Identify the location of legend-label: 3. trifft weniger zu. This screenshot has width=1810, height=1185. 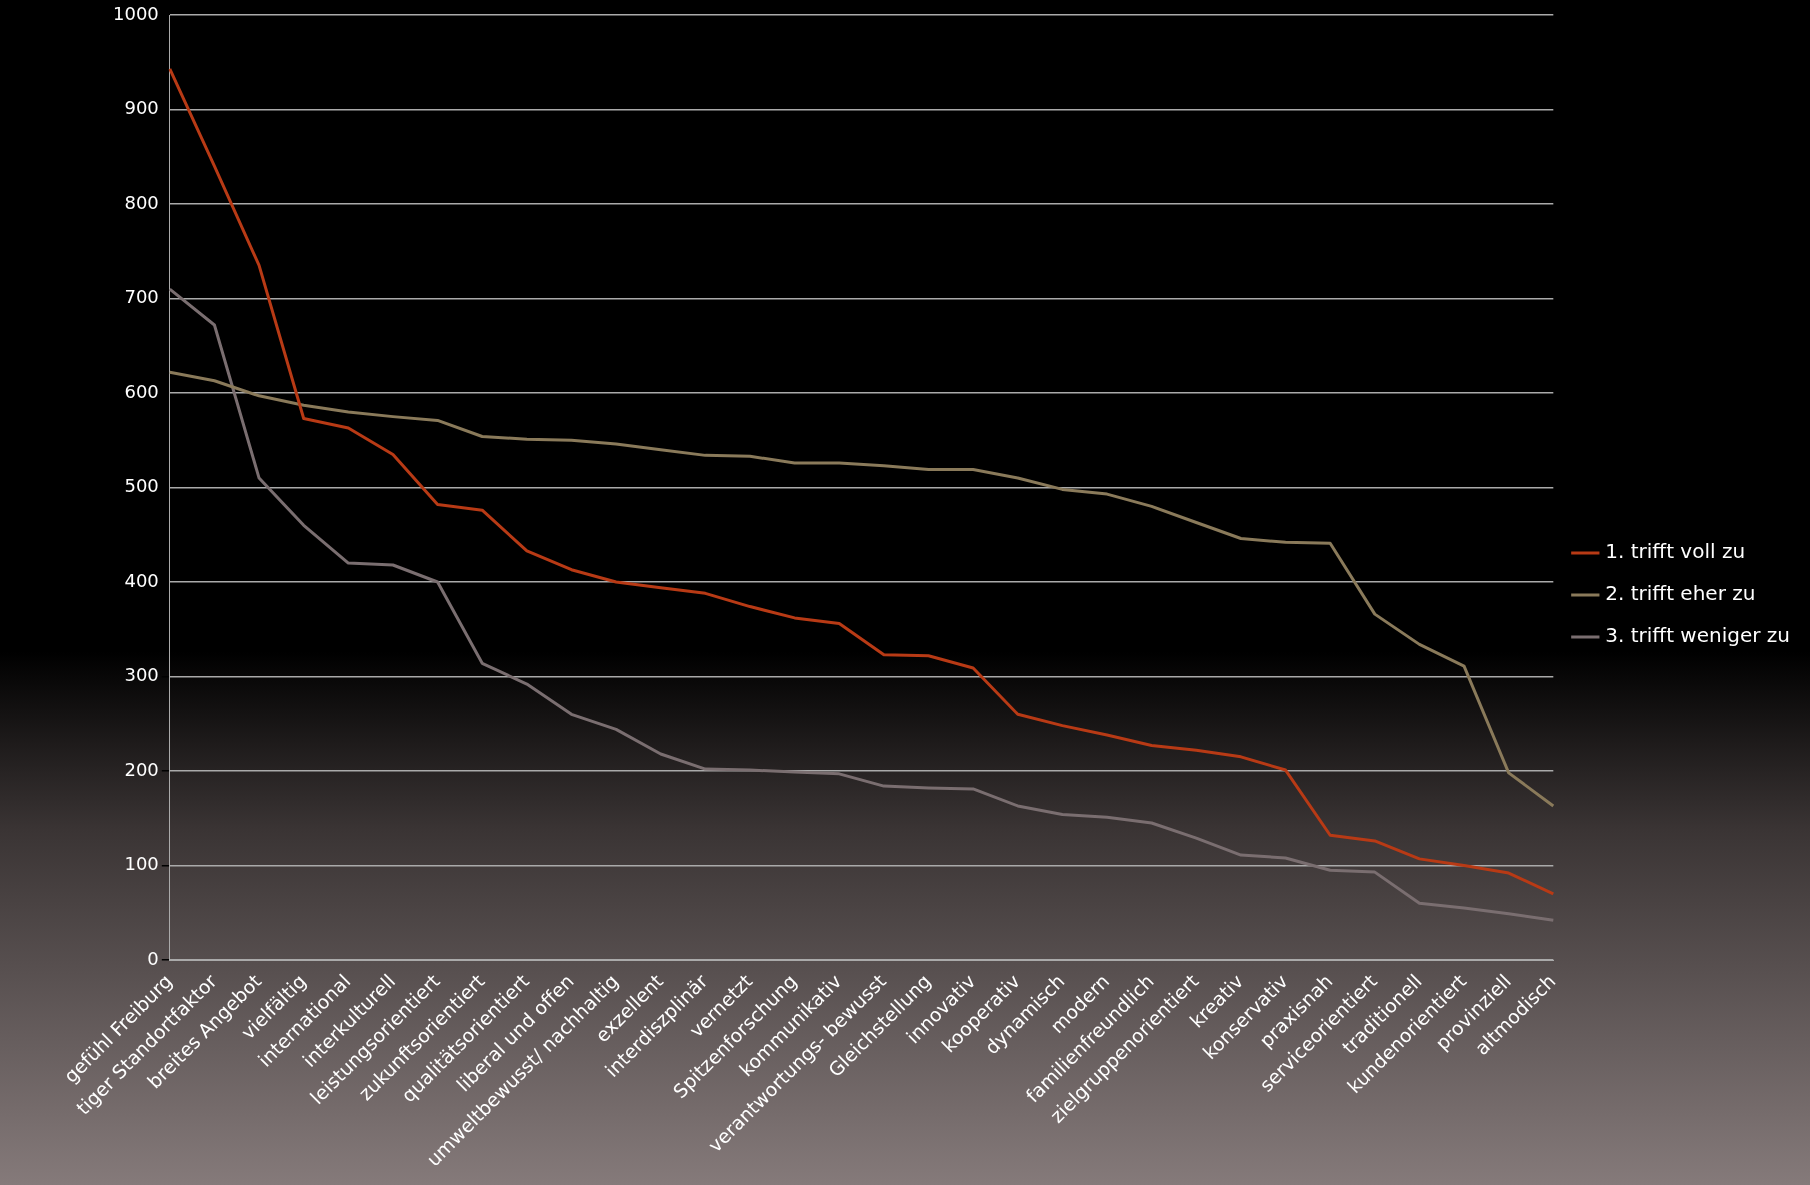
(1697, 635).